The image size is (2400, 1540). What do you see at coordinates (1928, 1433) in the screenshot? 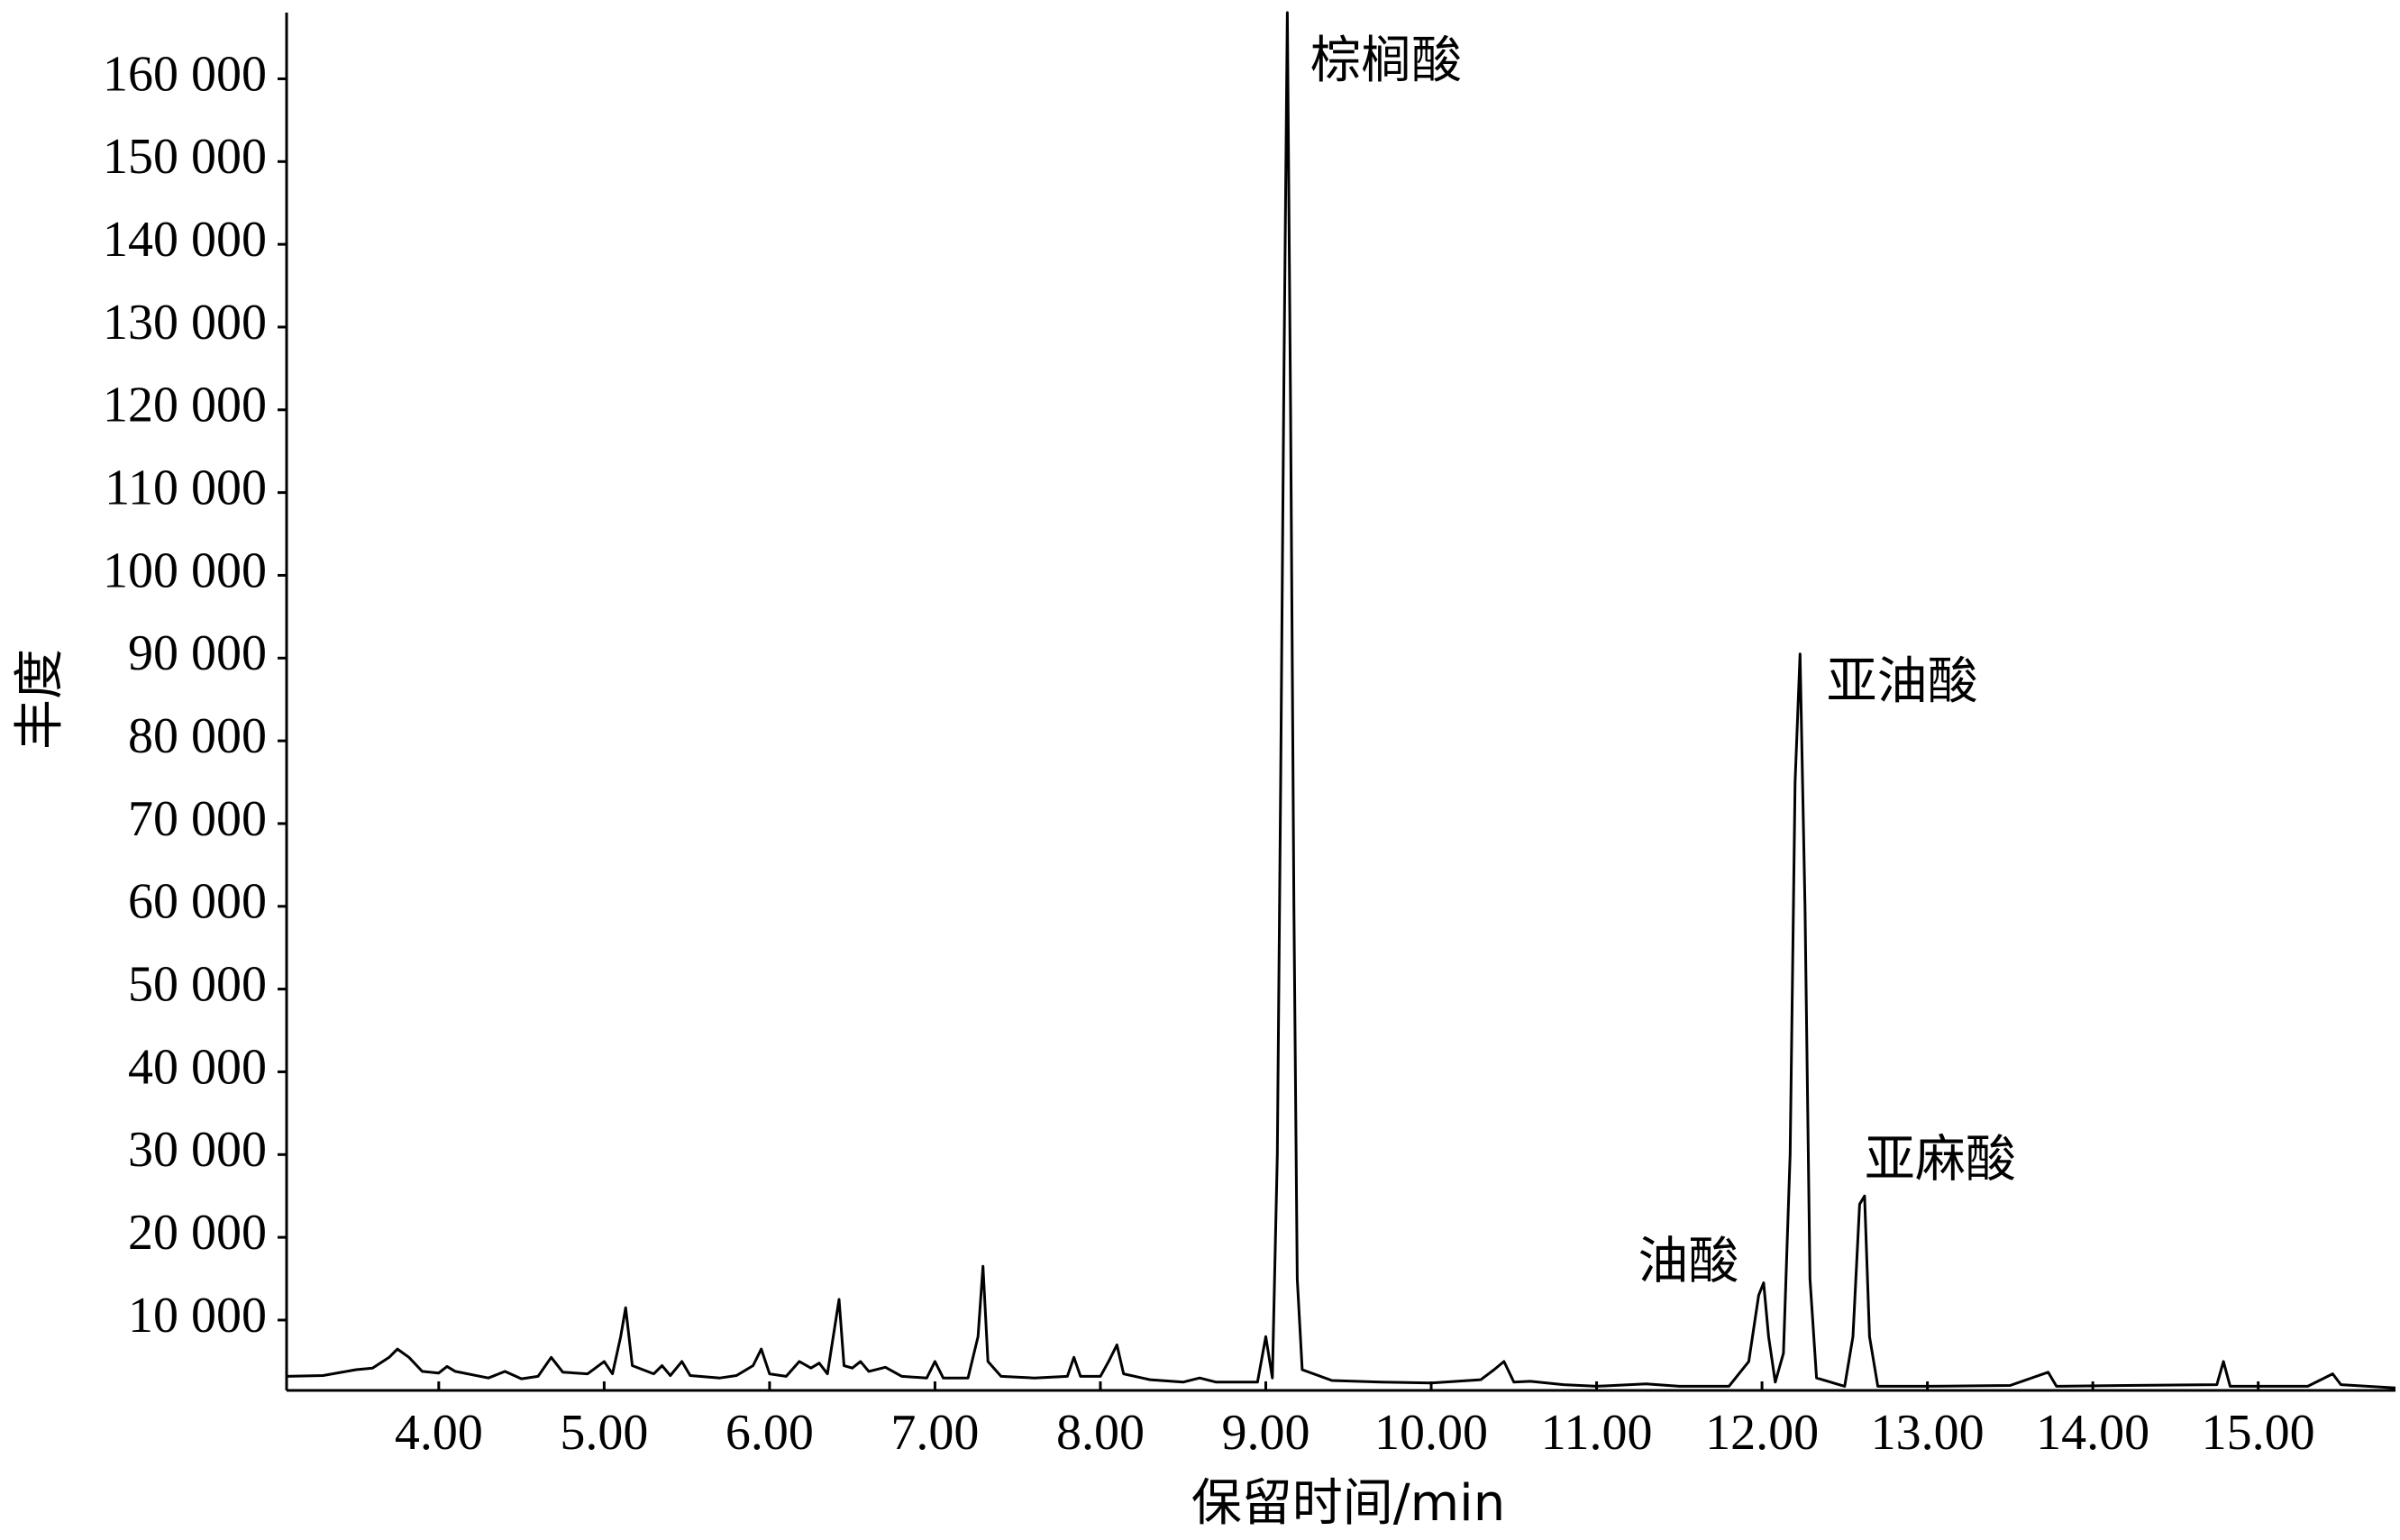
I see `x-tick-label: 13.00` at bounding box center [1928, 1433].